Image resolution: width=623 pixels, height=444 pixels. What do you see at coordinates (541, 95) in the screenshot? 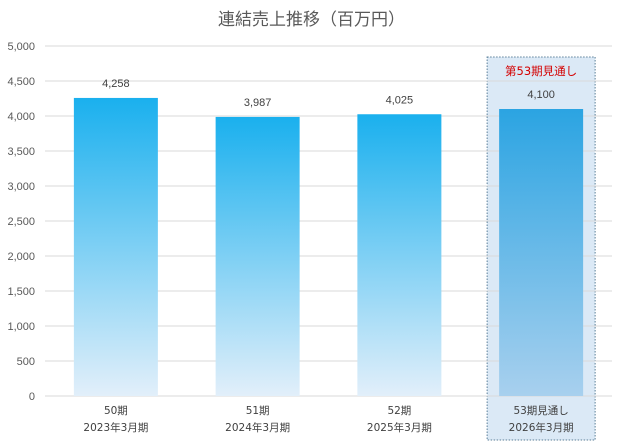
I see `bar-value-label: 4,100` at bounding box center [541, 95].